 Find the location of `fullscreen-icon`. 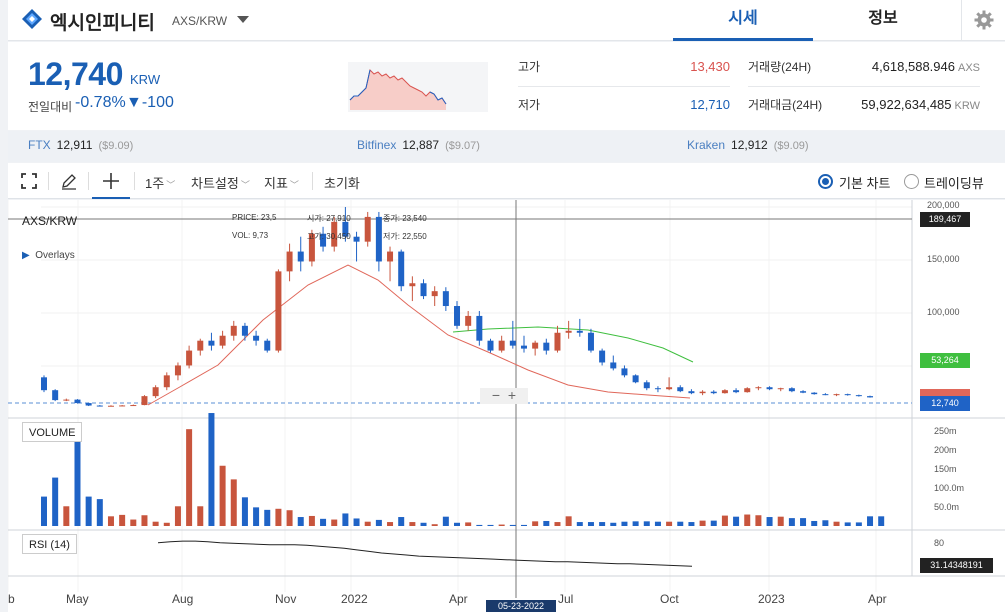

fullscreen-icon is located at coordinates (29, 181).